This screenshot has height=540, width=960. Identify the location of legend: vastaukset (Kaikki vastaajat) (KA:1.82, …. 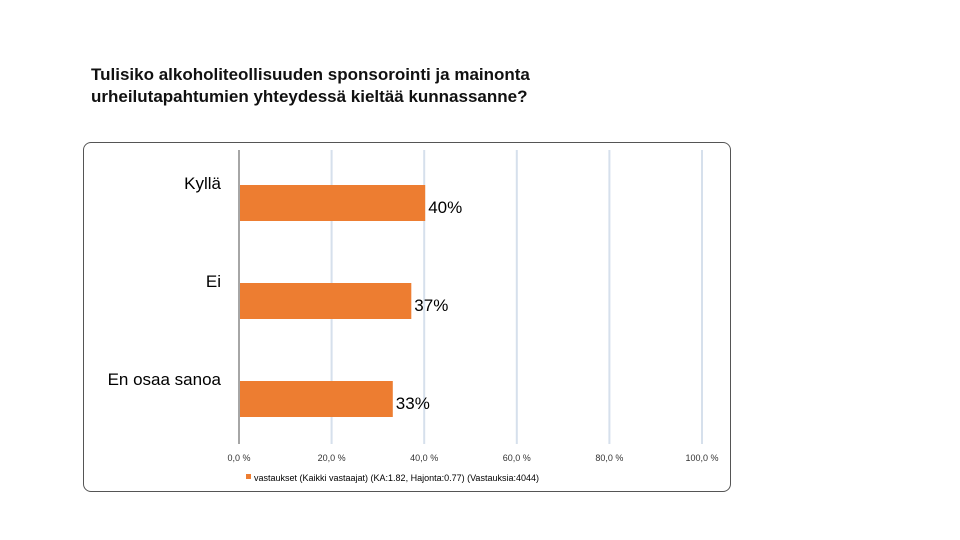
(392, 478).